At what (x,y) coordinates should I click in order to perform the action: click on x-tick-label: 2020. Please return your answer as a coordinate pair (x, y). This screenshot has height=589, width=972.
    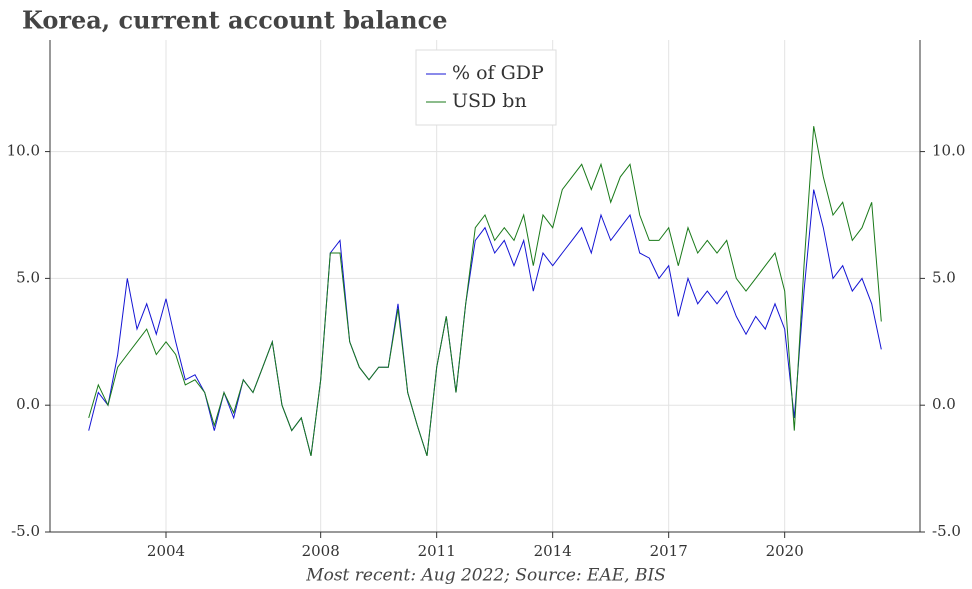
    Looking at the image, I should click on (785, 551).